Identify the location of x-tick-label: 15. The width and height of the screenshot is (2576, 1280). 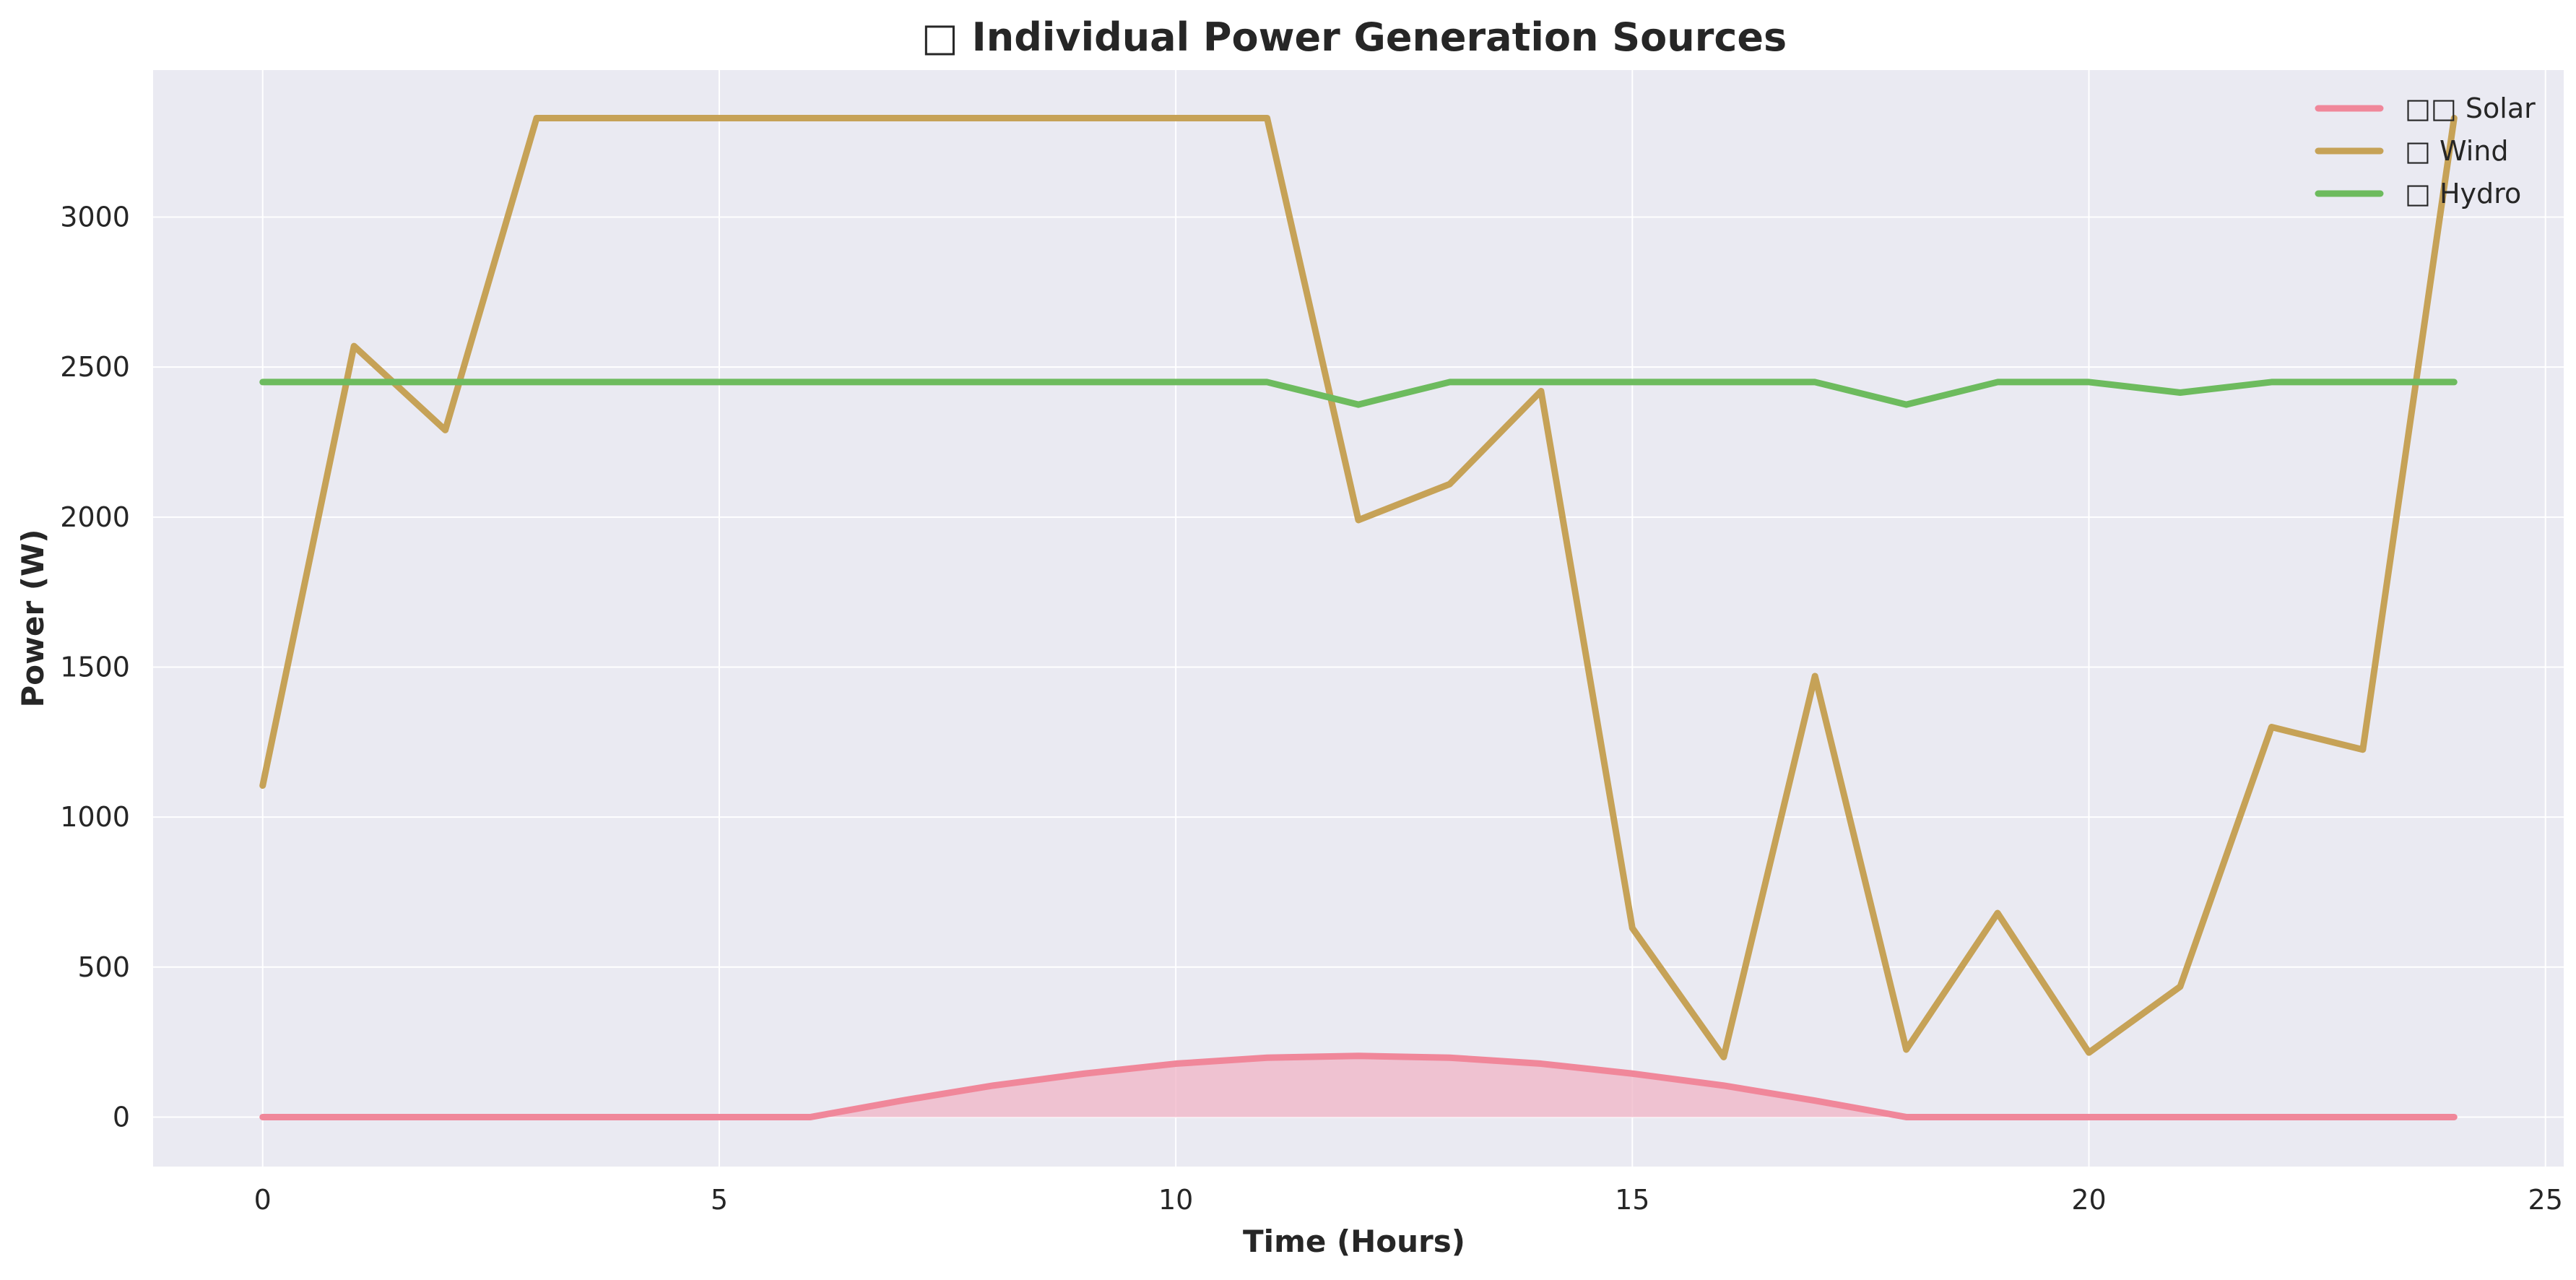
(1632, 1200).